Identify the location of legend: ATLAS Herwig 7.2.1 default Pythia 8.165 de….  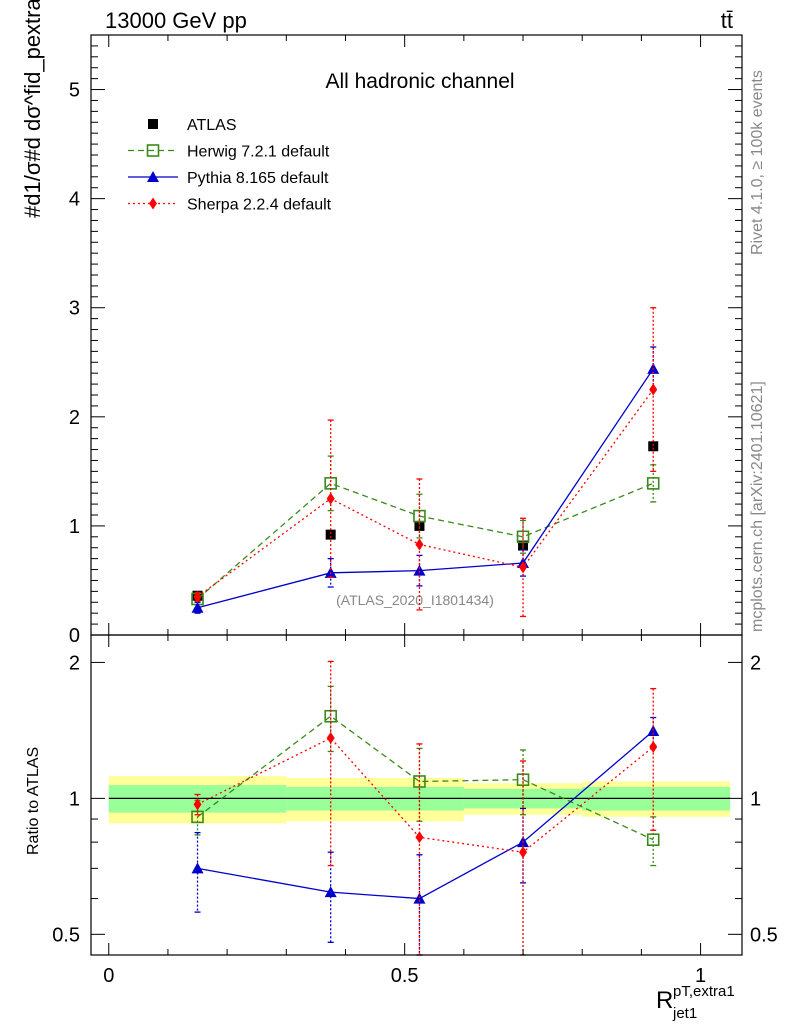
(230, 165).